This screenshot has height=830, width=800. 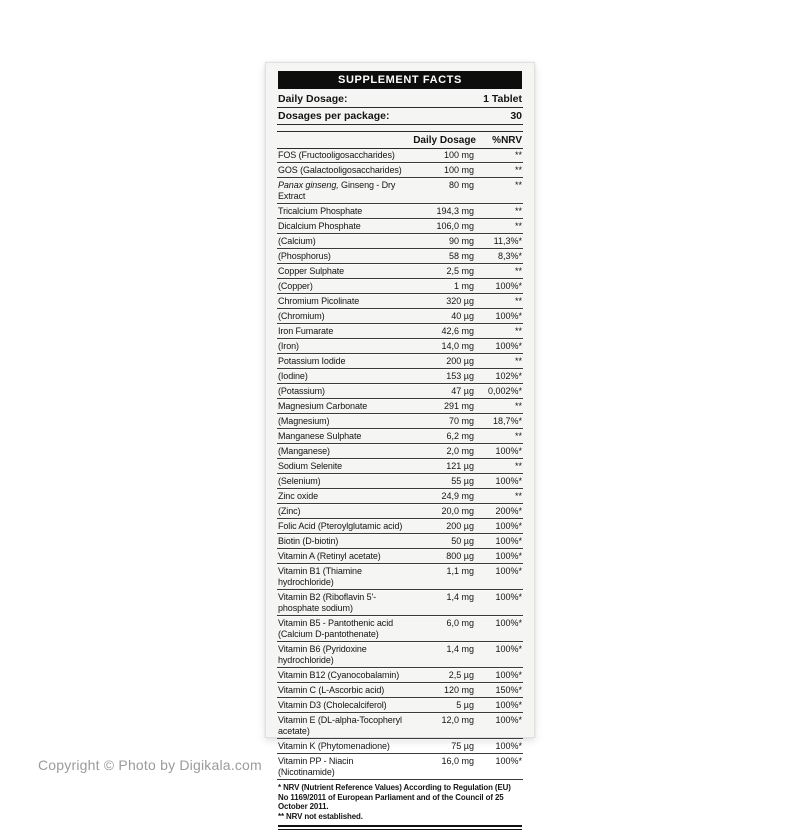 I want to click on ingredient-name: Vitamin B12 (Cyanocobalamin), so click(x=339, y=674).